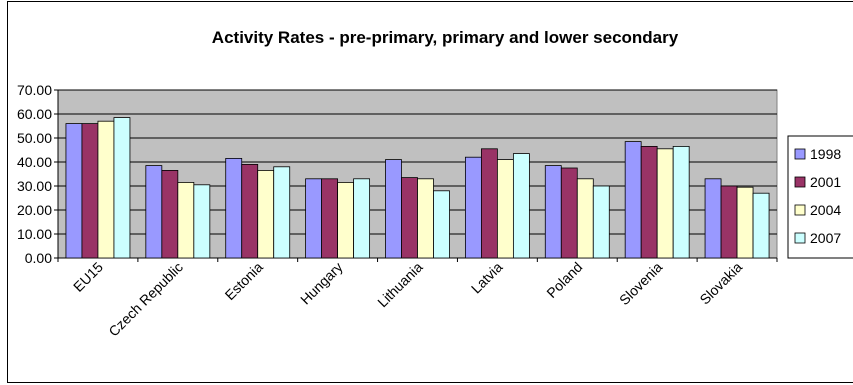  Describe the element at coordinates (90, 191) in the screenshot. I see `bar-2001-eu15` at that location.